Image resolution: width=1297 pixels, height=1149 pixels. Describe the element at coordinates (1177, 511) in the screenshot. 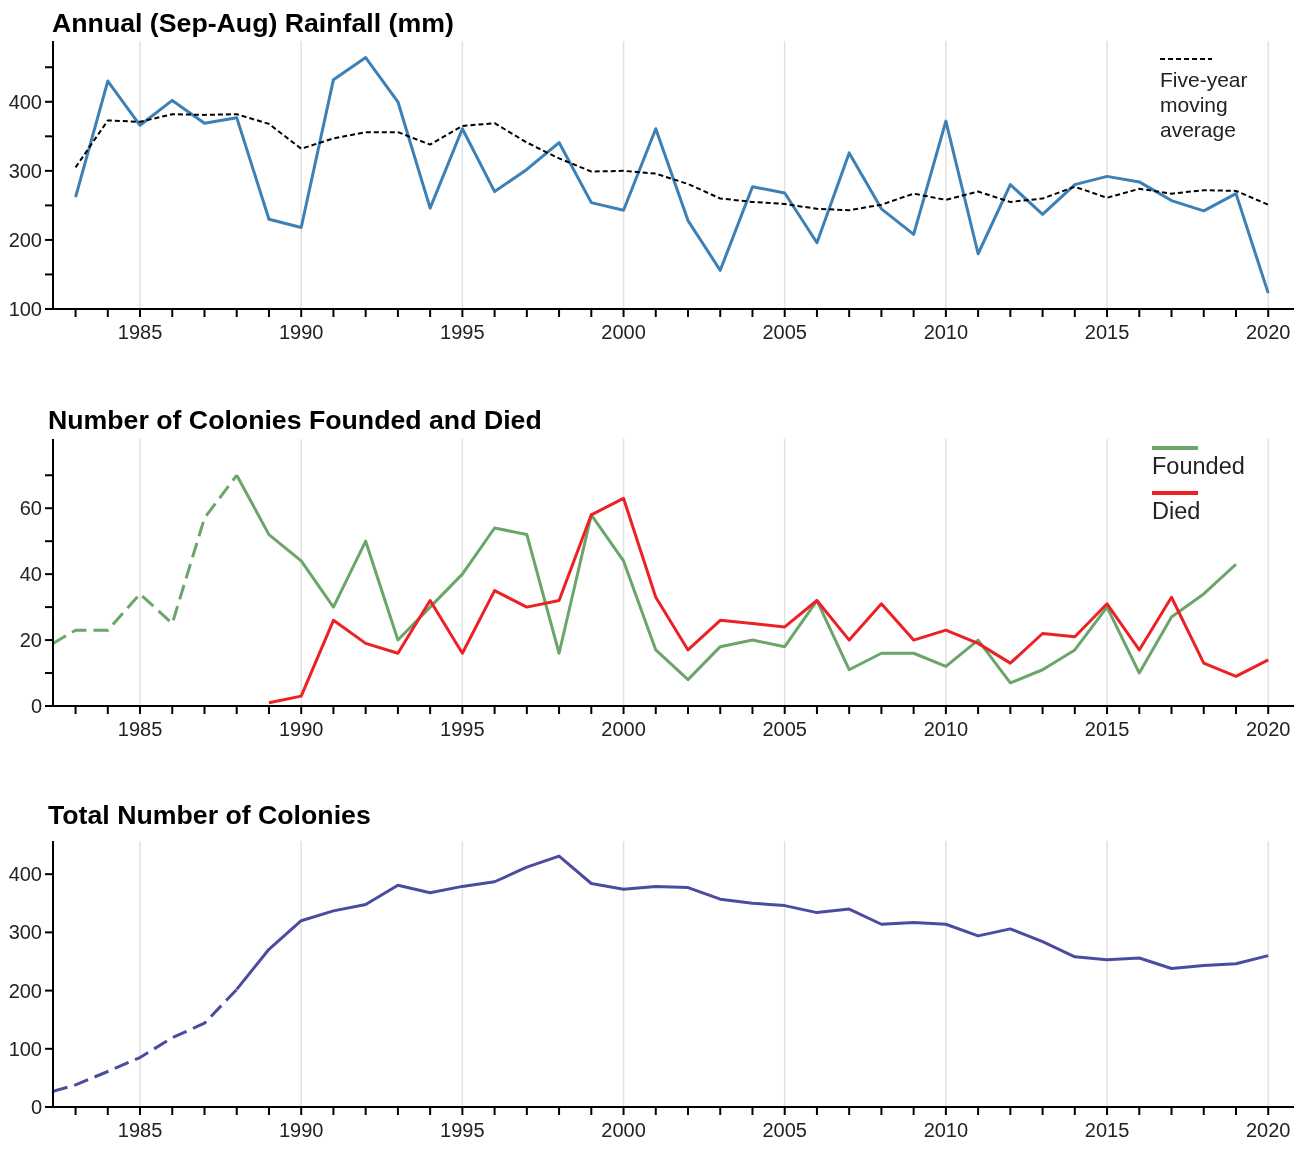

I see `legend-label: Died` at that location.